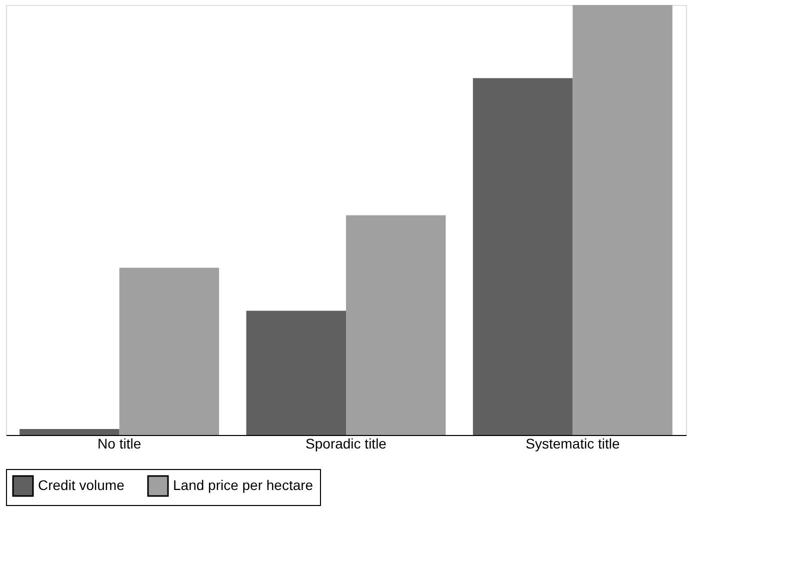 This screenshot has height=584, width=794. What do you see at coordinates (243, 485) in the screenshot?
I see `legend-label: Land price per hectare` at bounding box center [243, 485].